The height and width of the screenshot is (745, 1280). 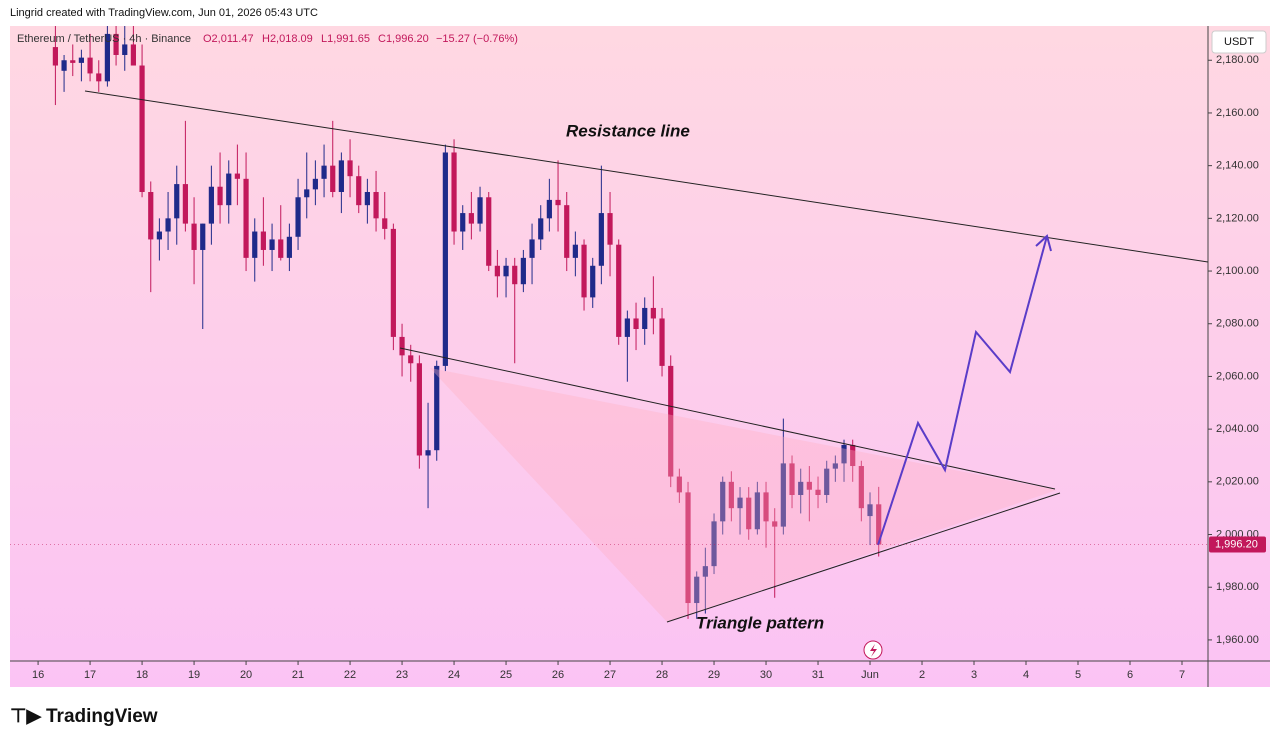 What do you see at coordinates (142, 675) in the screenshot?
I see `x-tick-label: 18` at bounding box center [142, 675].